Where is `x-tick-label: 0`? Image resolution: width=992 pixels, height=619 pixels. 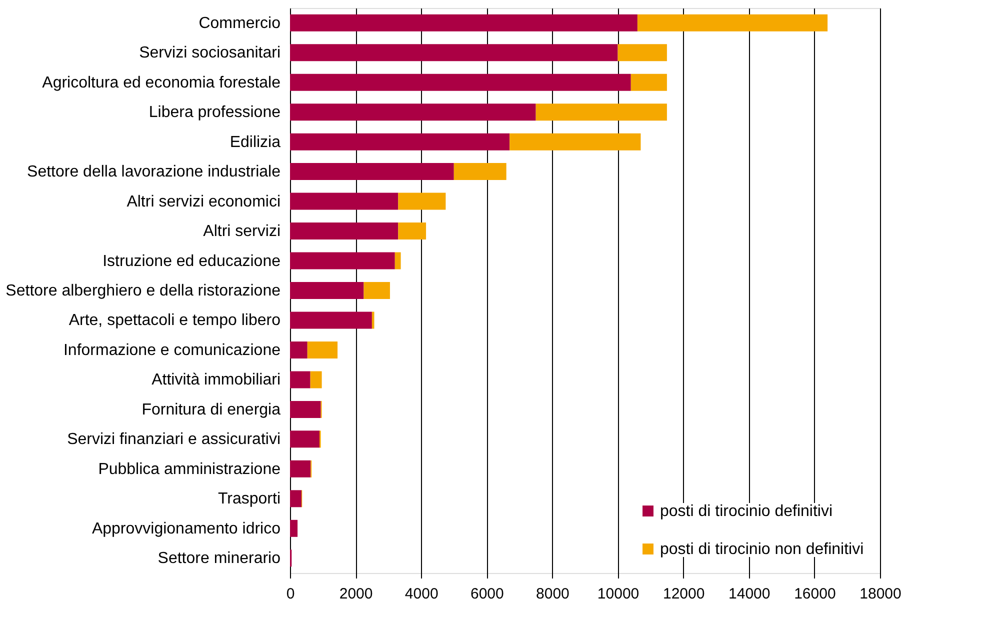
x-tick-label: 0 is located at coordinates (290, 594).